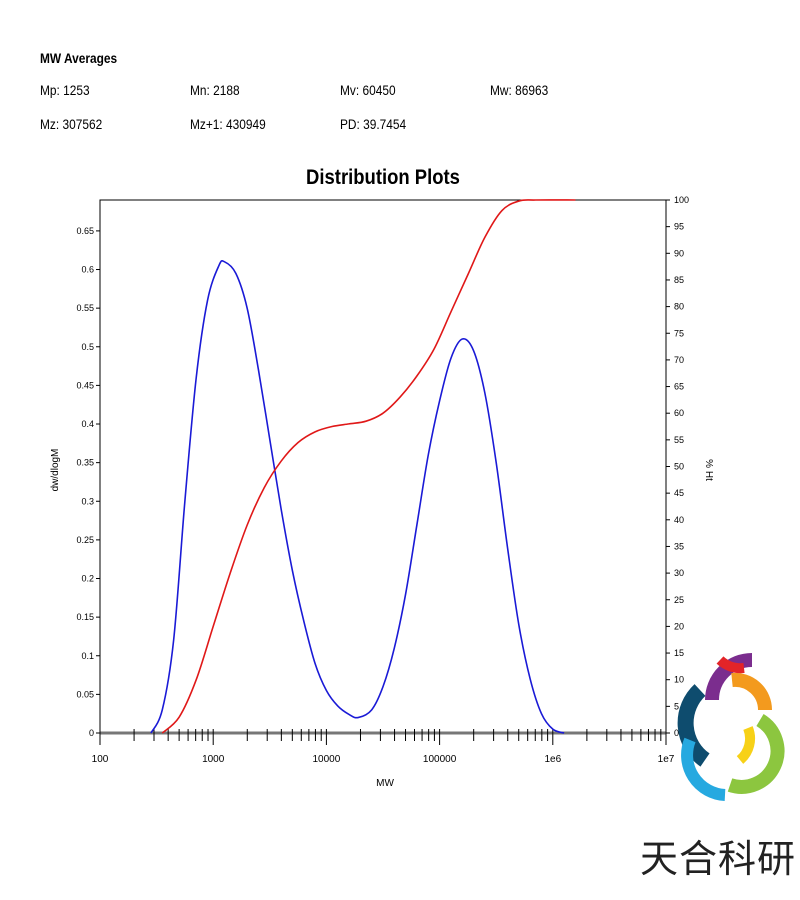 This screenshot has width=800, height=900. I want to click on y-tick-label: 0.4, so click(87, 424).